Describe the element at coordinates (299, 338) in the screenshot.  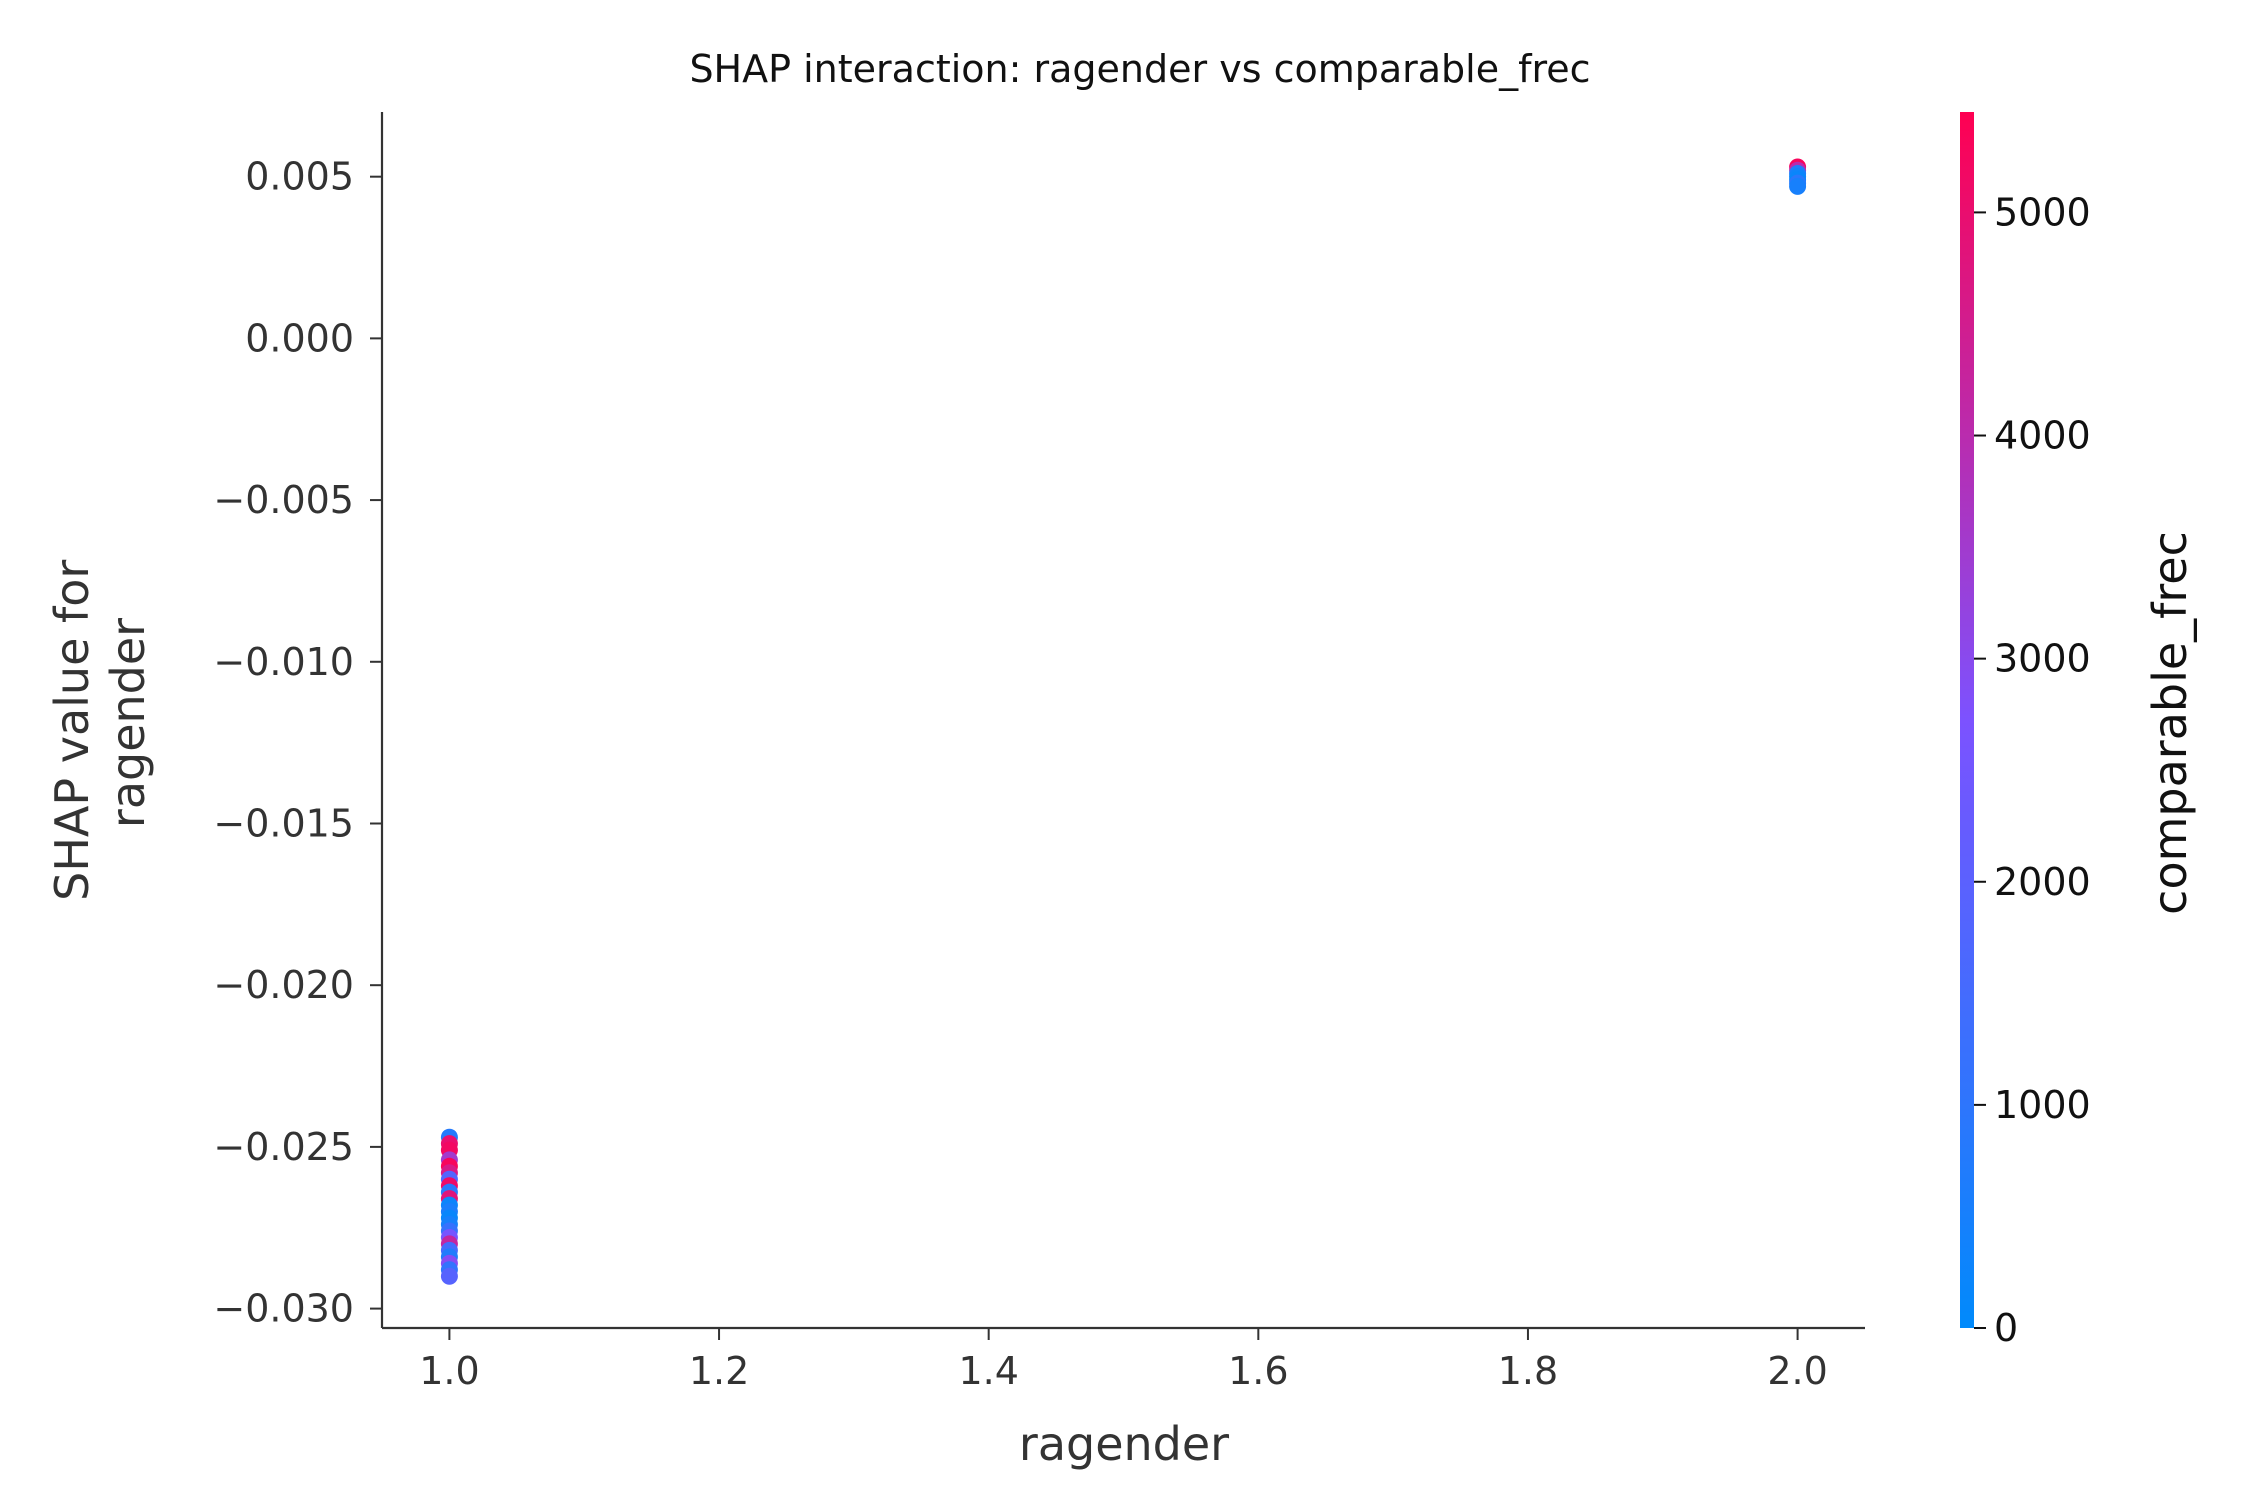
I see `y-tick-label: 0.000` at that location.